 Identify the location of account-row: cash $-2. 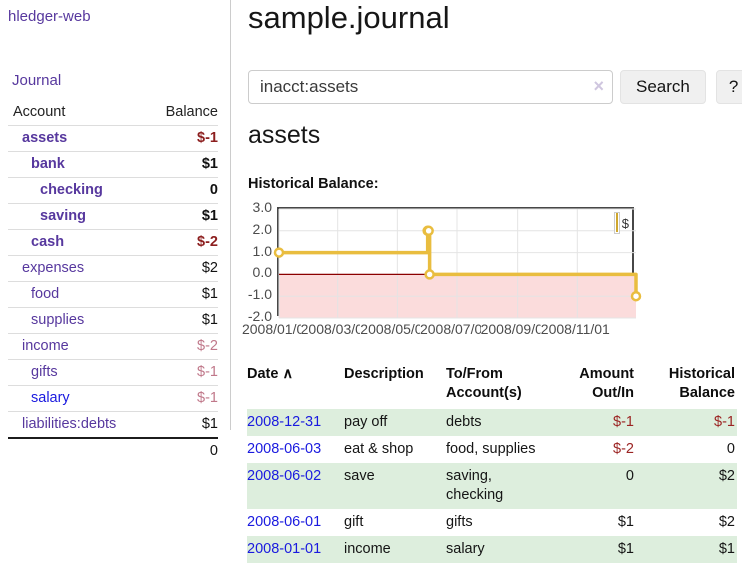
(113, 242).